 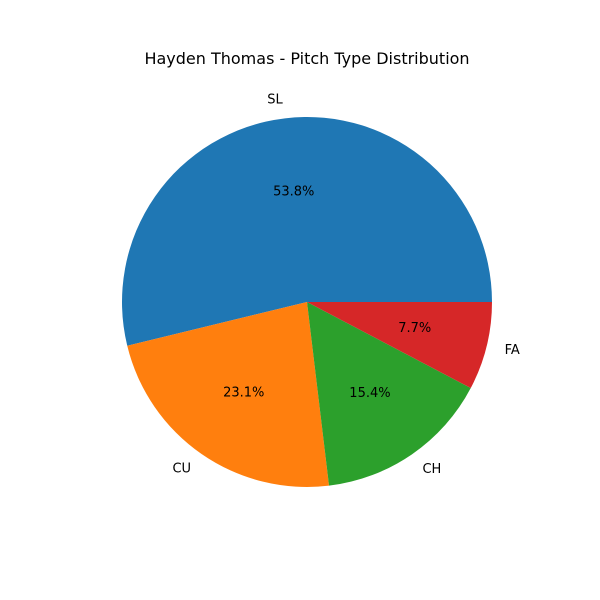 I want to click on percent-label-ch: 15.4%, so click(x=369, y=393).